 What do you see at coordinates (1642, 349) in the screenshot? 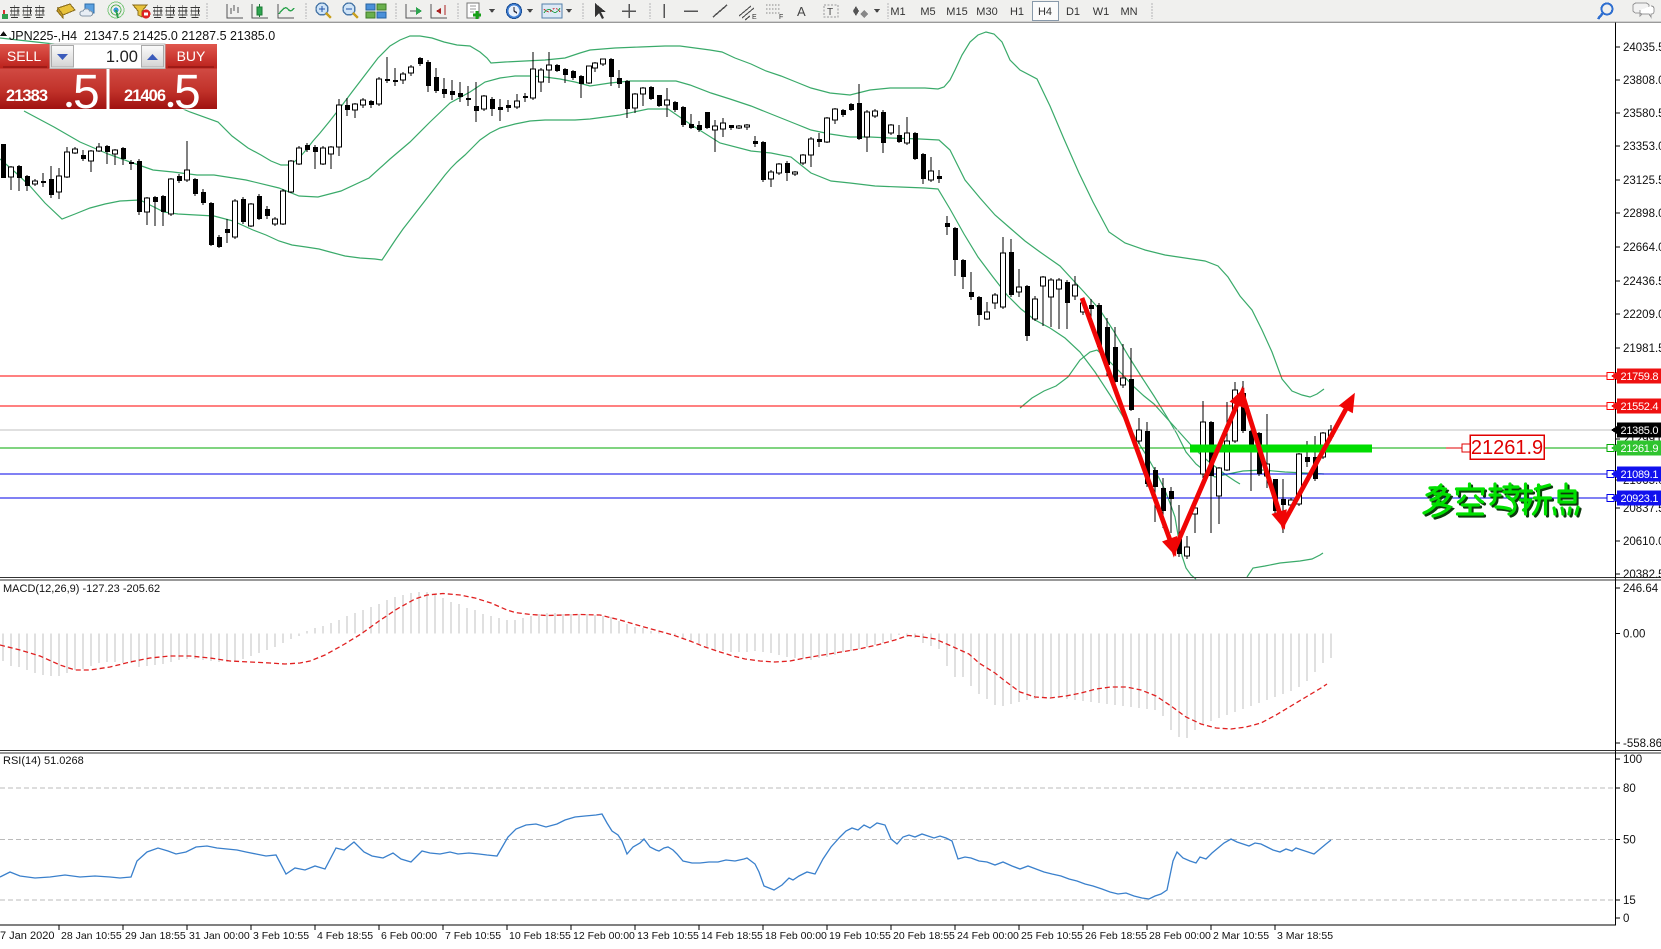
I see `svg-text: 21981.5` at bounding box center [1642, 349].